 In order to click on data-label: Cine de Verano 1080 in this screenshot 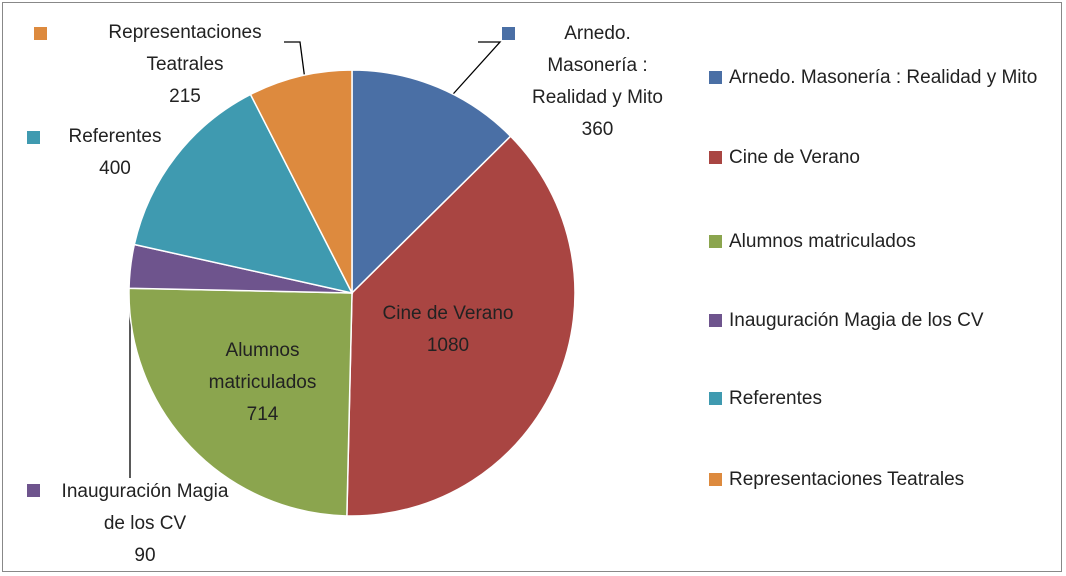, I will do `click(448, 330)`.